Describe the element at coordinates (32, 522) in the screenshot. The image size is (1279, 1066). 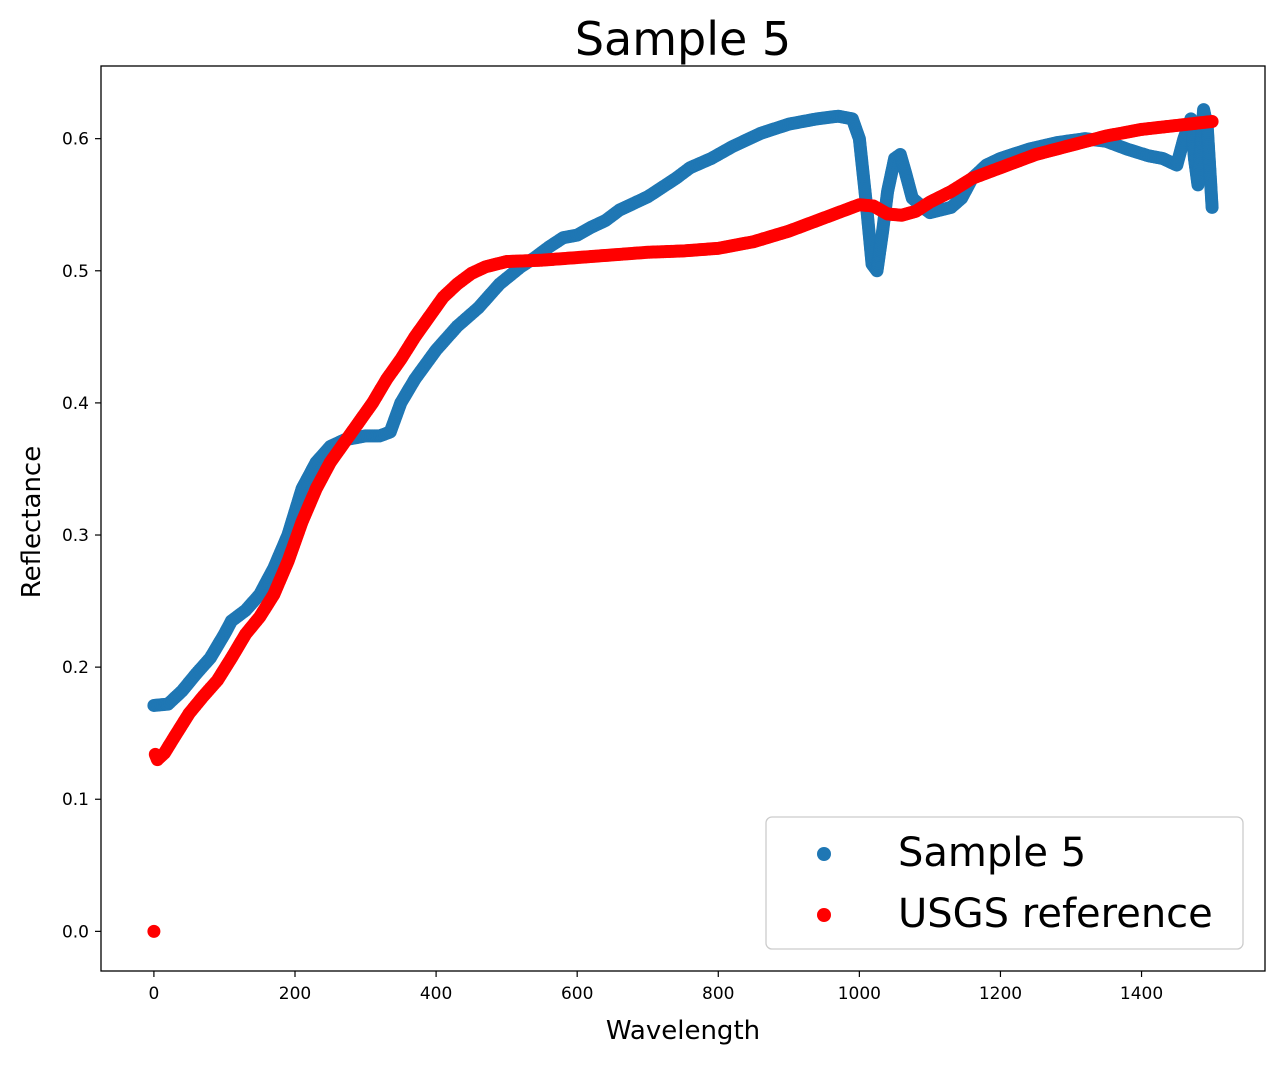
I see `y-axis-title: Reflectance` at that location.